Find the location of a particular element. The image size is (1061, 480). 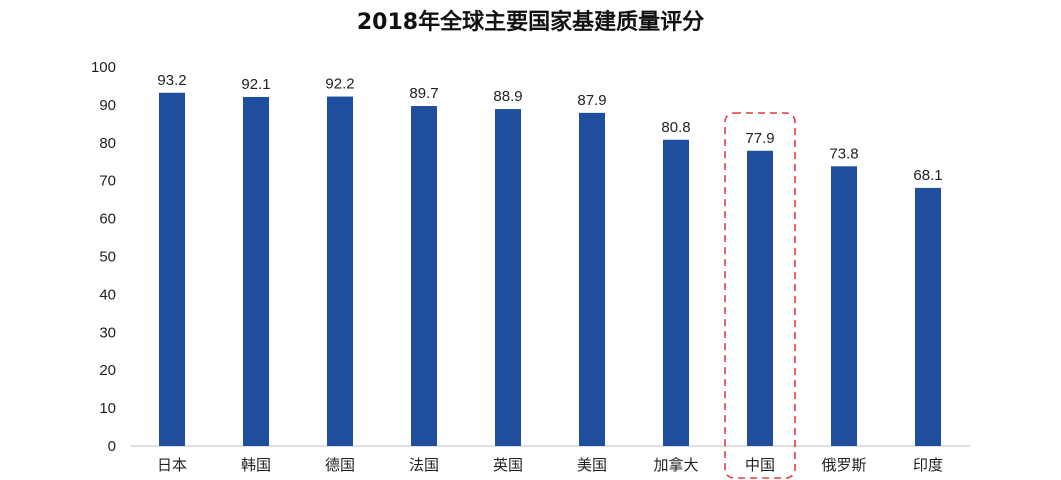

data-label: 88.9 is located at coordinates (507, 96).